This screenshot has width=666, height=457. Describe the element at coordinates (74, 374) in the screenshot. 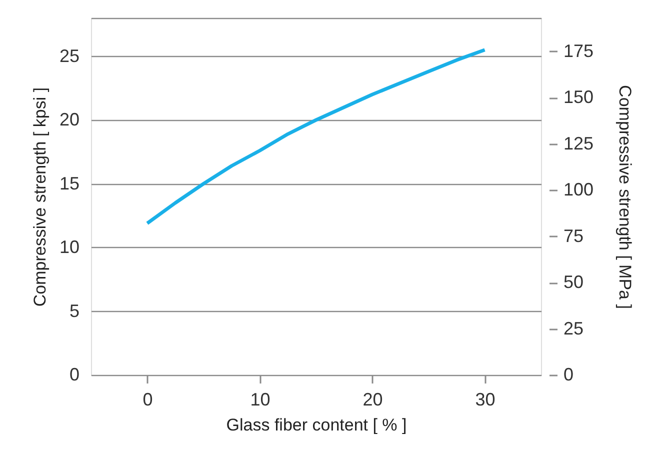

I see `y-tick-label: 0` at that location.